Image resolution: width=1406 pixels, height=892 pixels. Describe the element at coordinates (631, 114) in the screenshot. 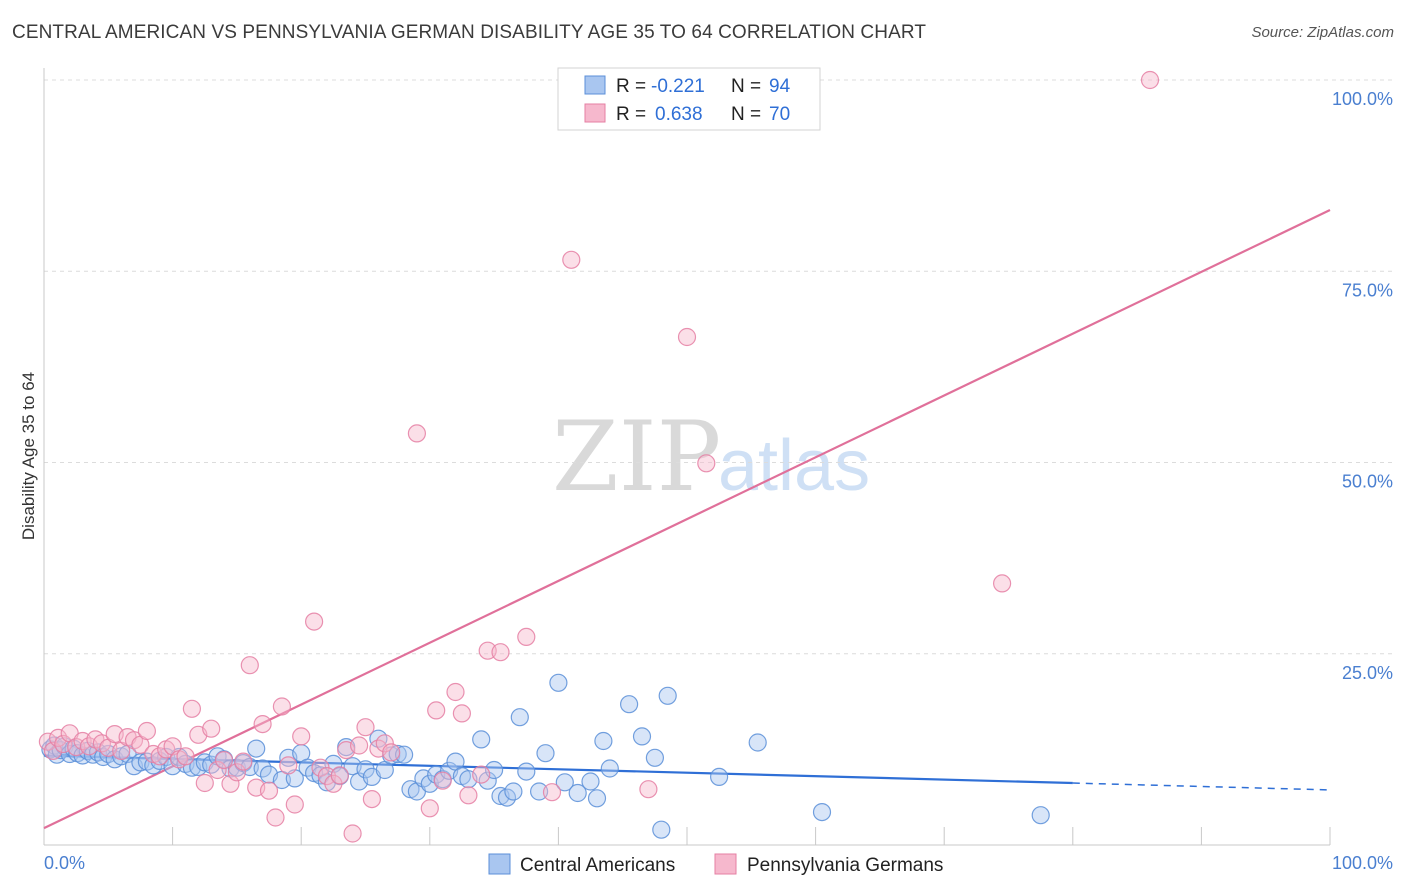

I see `legend-r-label-2: R =` at that location.